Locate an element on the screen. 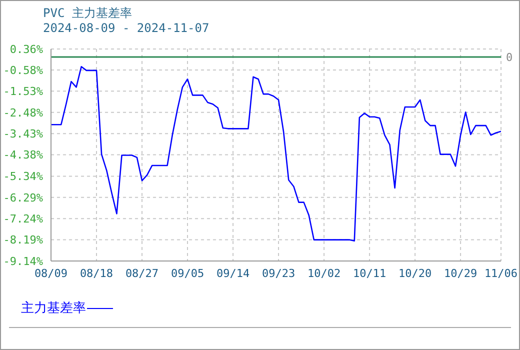 This screenshot has height=350, width=520. x-tick-label: 10/02 is located at coordinates (324, 273).